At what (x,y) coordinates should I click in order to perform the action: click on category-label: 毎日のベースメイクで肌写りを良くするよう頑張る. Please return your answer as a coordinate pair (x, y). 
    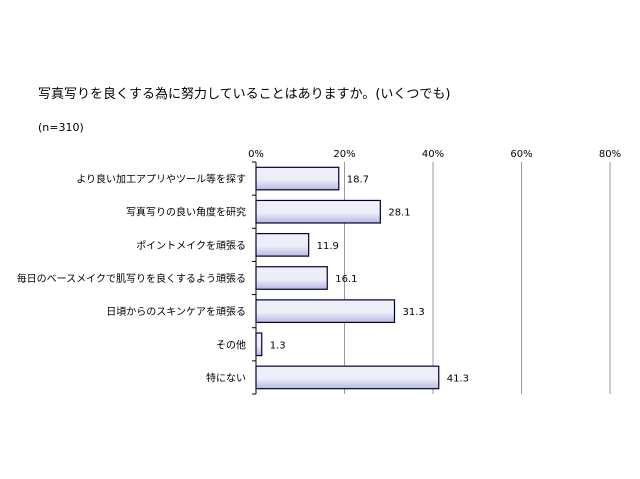
    Looking at the image, I should click on (131, 278).